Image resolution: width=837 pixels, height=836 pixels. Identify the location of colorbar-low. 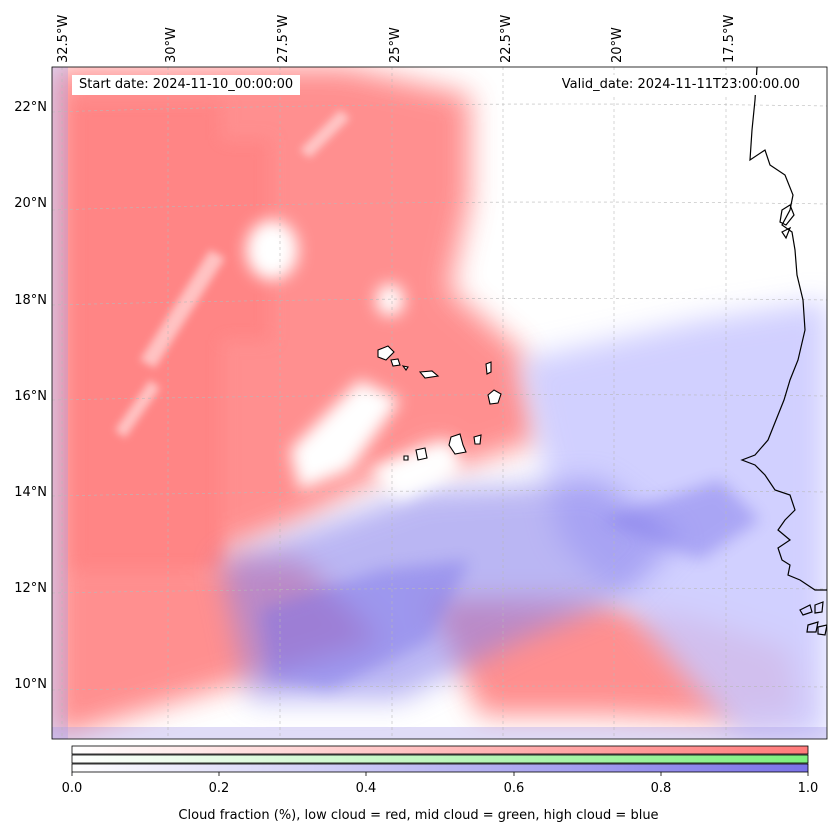
(440, 750).